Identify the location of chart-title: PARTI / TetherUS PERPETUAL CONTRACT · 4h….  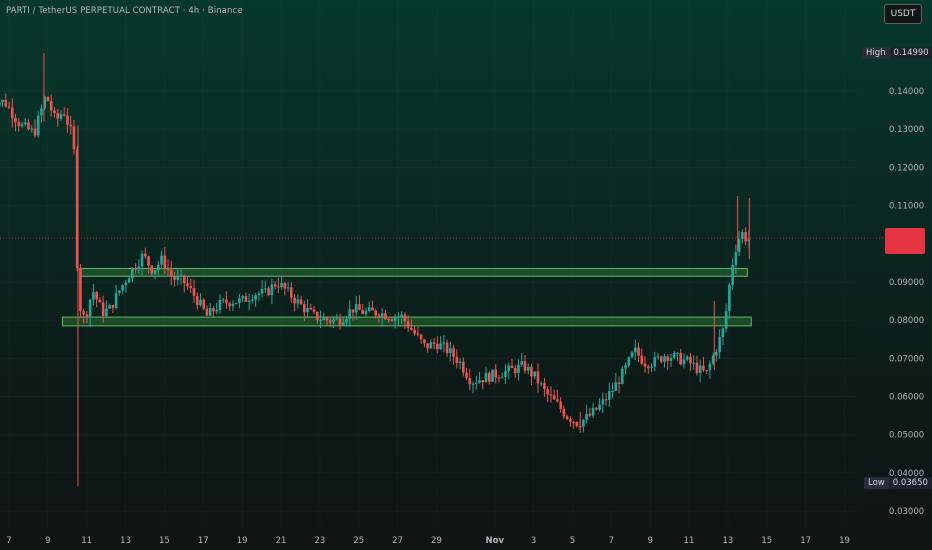
(124, 11).